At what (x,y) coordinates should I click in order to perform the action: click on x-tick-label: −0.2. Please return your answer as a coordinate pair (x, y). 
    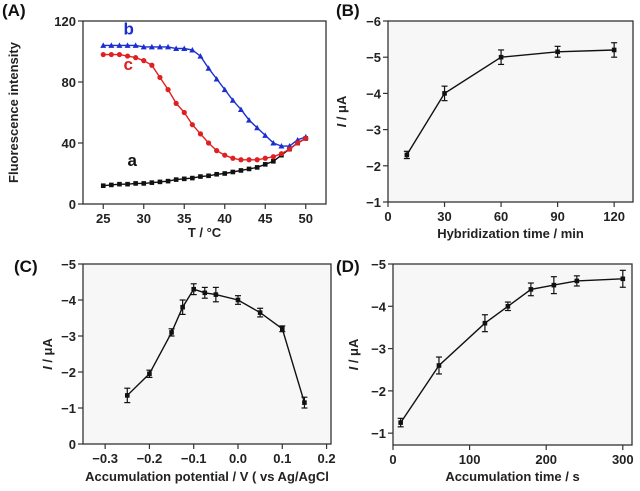
    Looking at the image, I should click on (150, 458).